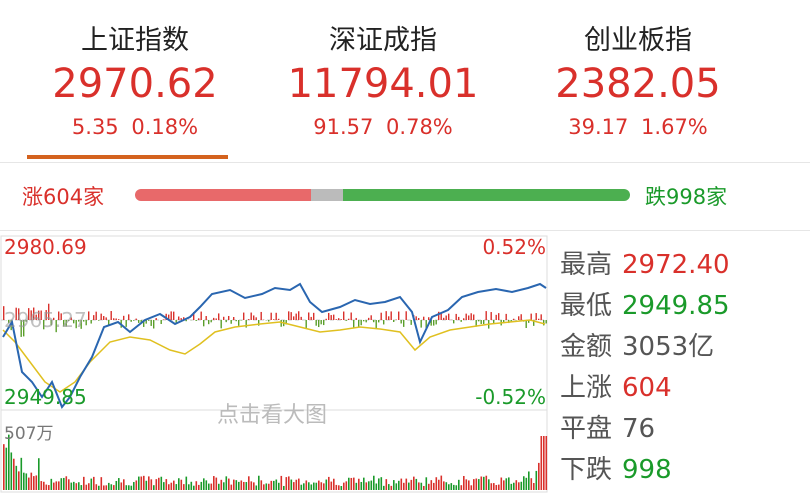 The width and height of the screenshot is (810, 496). Describe the element at coordinates (63, 197) in the screenshot. I see `up-count: 涨604家` at that location.